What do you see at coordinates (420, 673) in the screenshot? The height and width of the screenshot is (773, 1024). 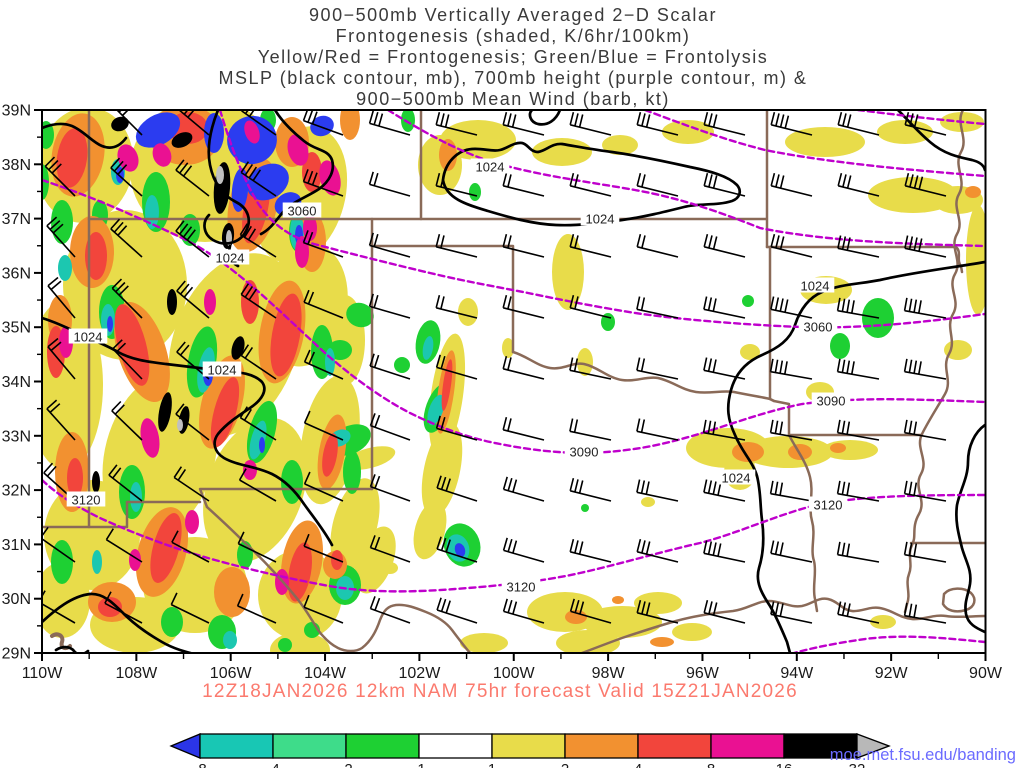 I see `x-tick-label: 102W` at bounding box center [420, 673].